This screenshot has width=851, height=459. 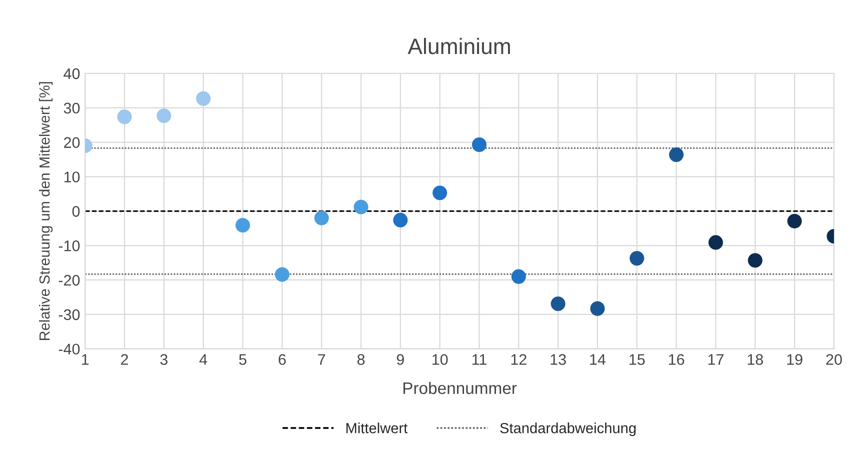 I want to click on y-axis-title: Relative Streuung um den Mittelwert [%], so click(x=46, y=211).